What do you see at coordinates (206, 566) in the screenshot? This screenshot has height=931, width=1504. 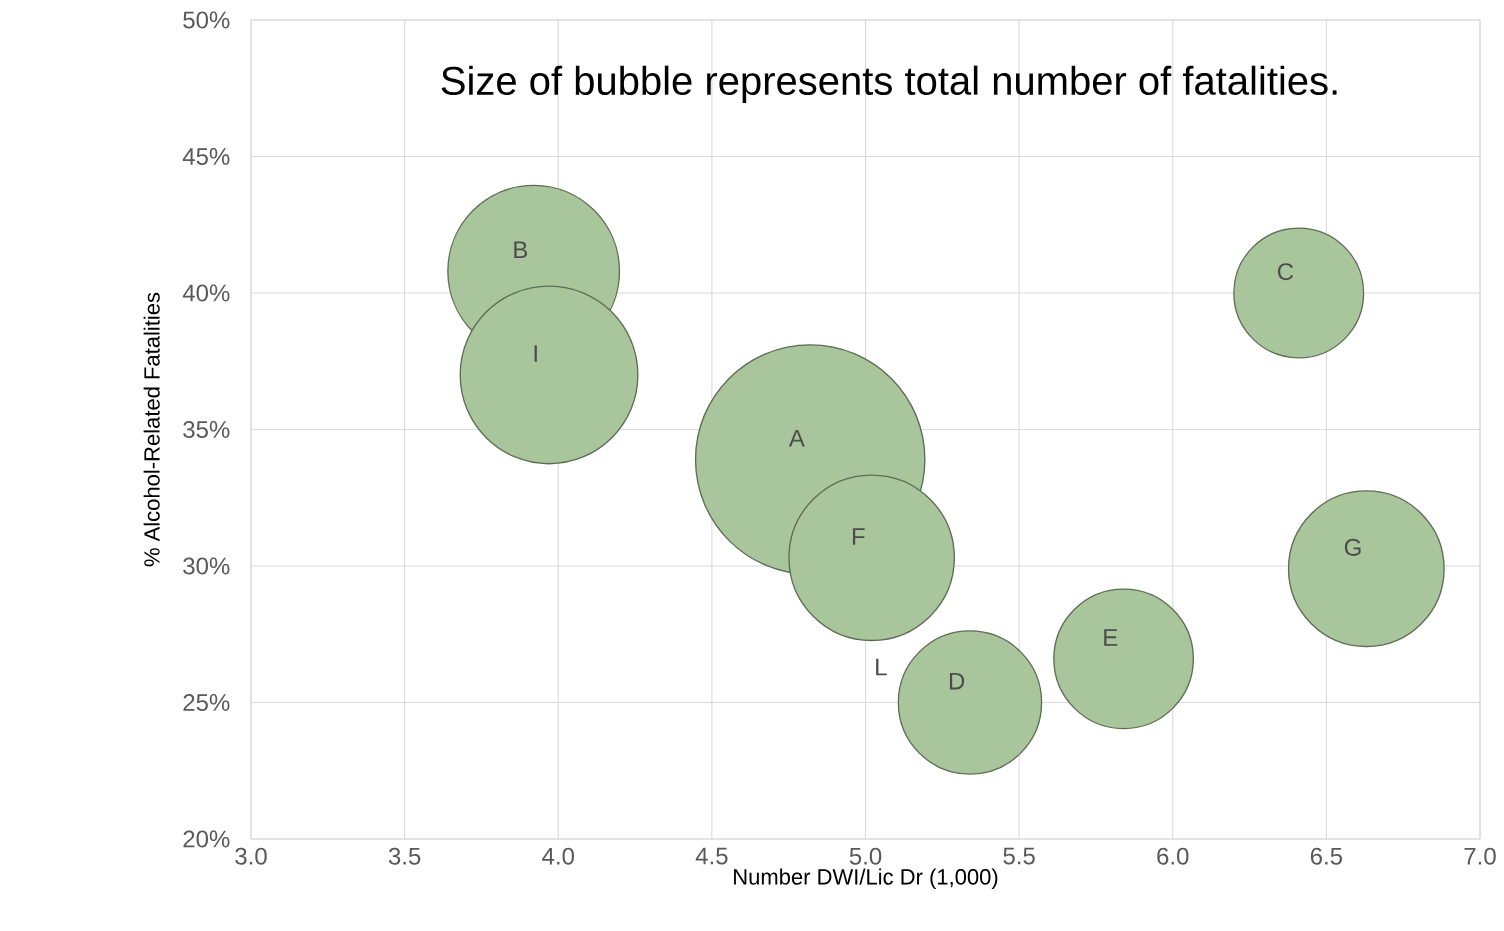 I see `y-tick-label: 30%` at bounding box center [206, 566].